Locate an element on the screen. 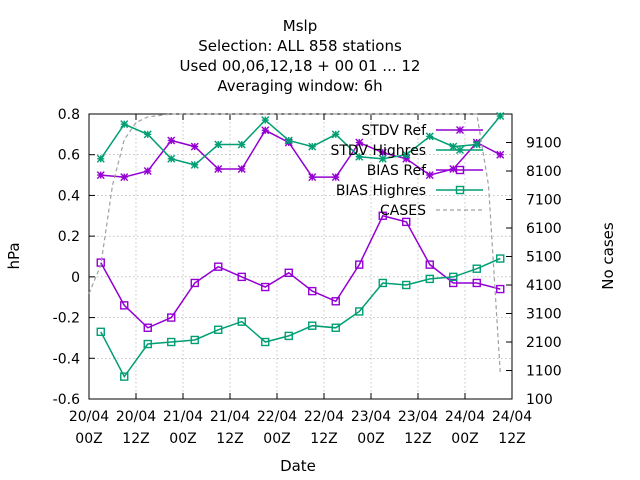  y2-tick-label: 9100 is located at coordinates (544, 144).